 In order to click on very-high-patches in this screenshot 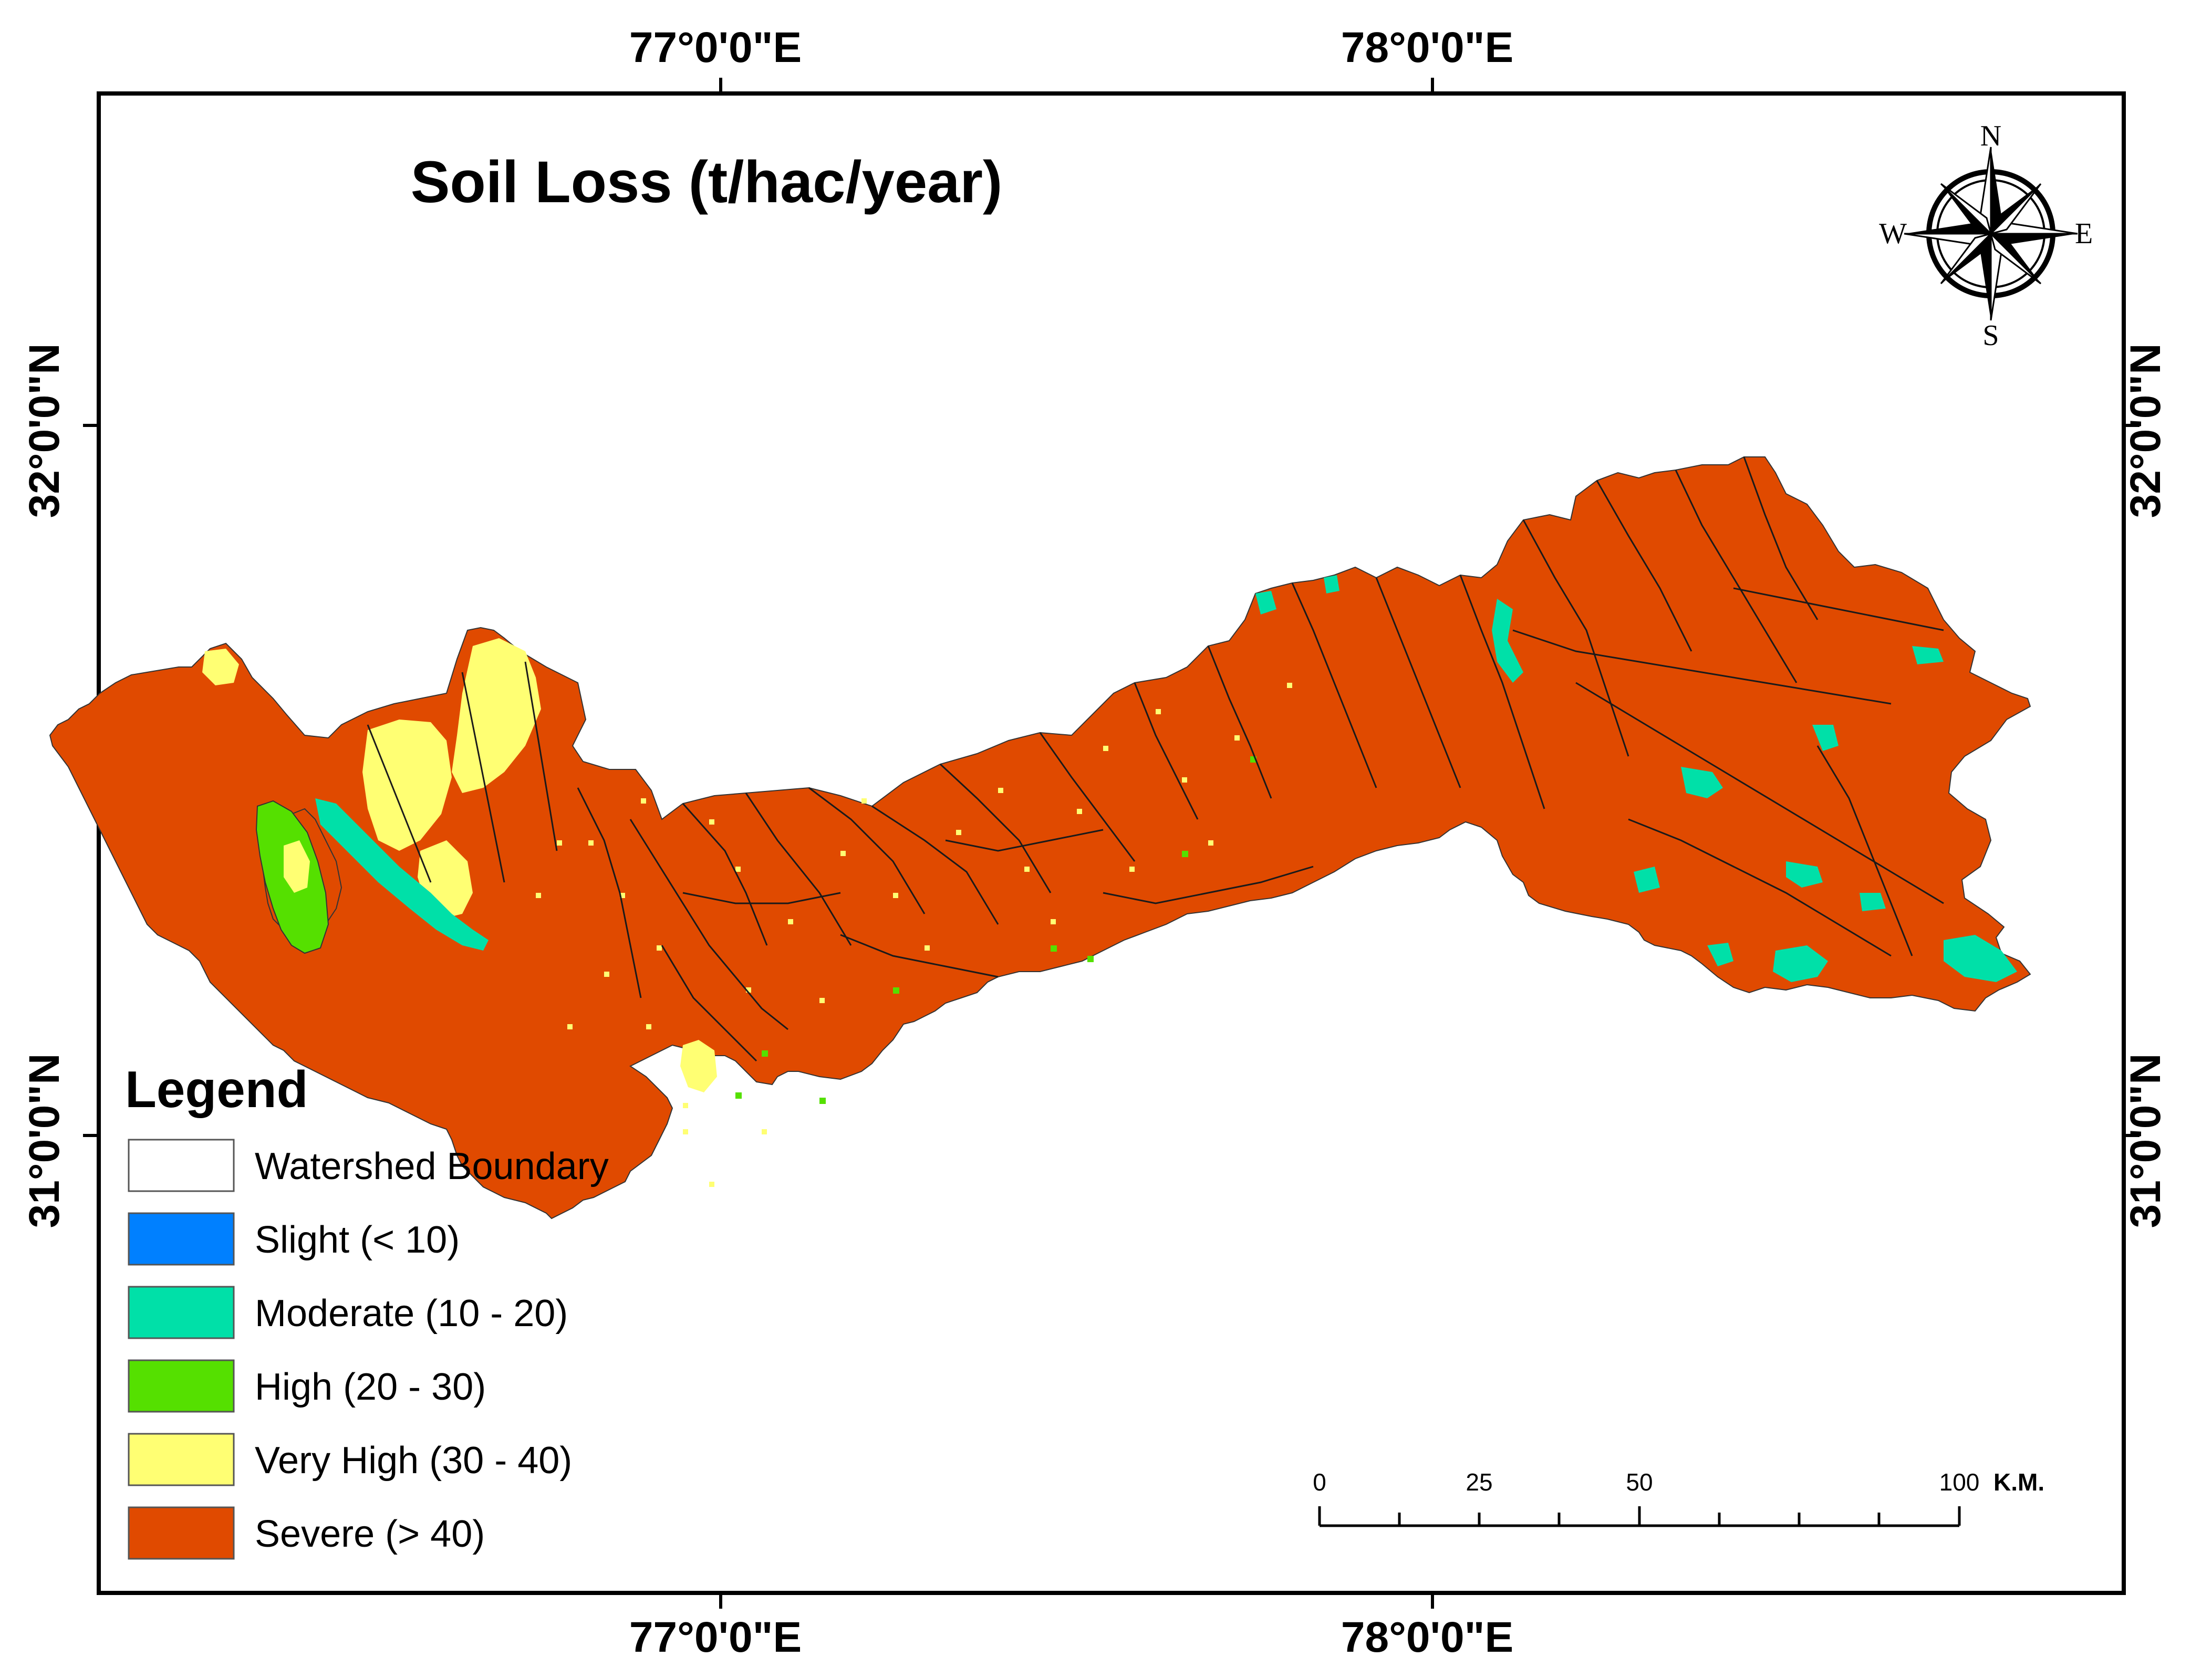, I will do `click(460, 865)`.